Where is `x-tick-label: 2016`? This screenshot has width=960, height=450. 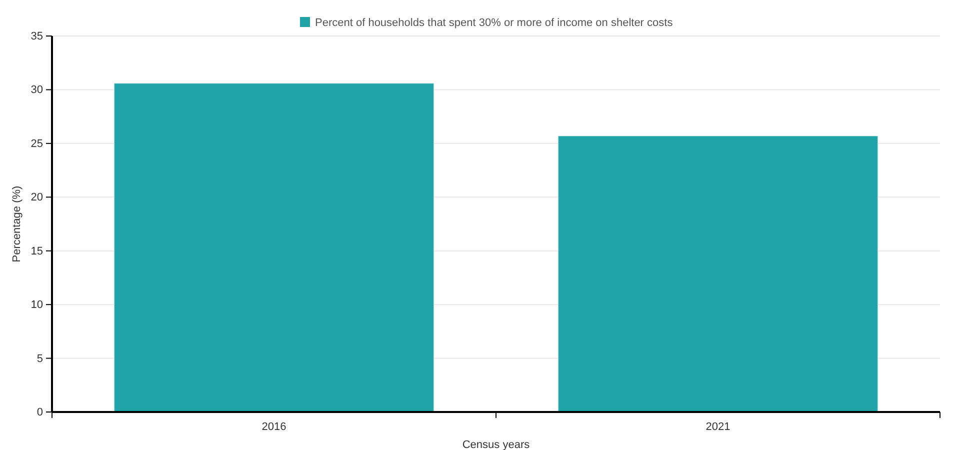
x-tick-label: 2016 is located at coordinates (274, 427).